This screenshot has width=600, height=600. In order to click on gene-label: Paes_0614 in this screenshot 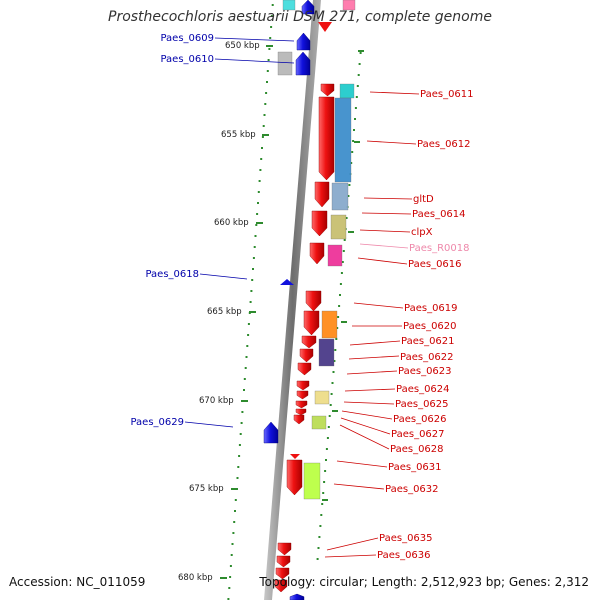, I will do `click(439, 214)`.